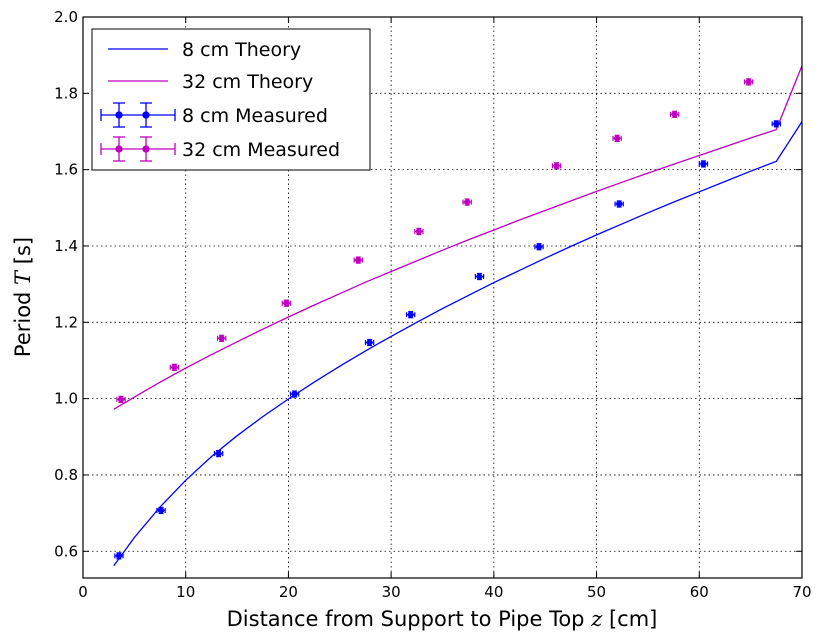  Describe the element at coordinates (391, 592) in the screenshot. I see `x-tick-label: 30` at that location.